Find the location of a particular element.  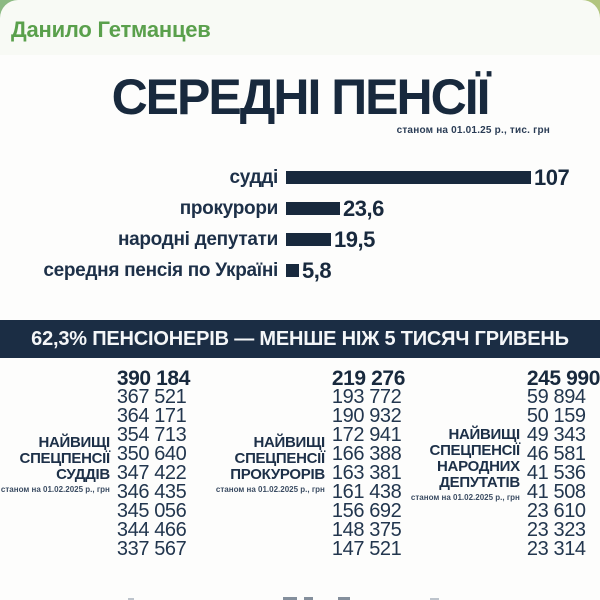

pension-value: 245 990 is located at coordinates (563, 378).